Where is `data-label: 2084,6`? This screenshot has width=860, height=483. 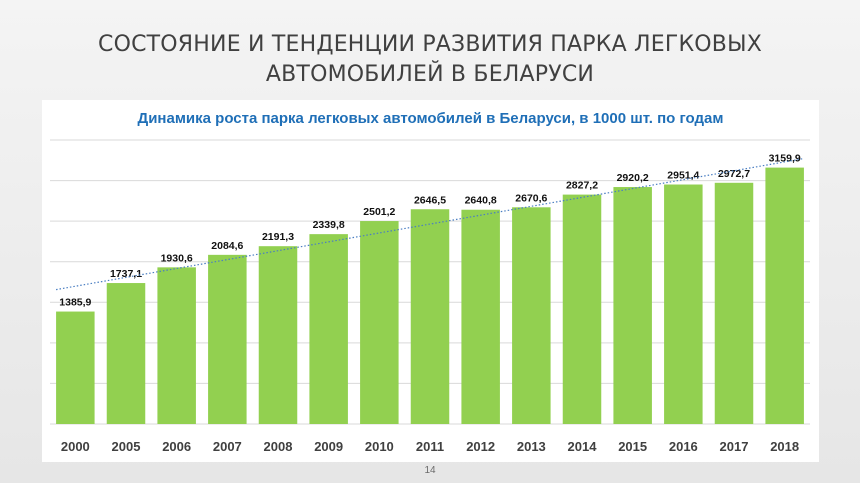
data-label: 2084,6 is located at coordinates (227, 246).